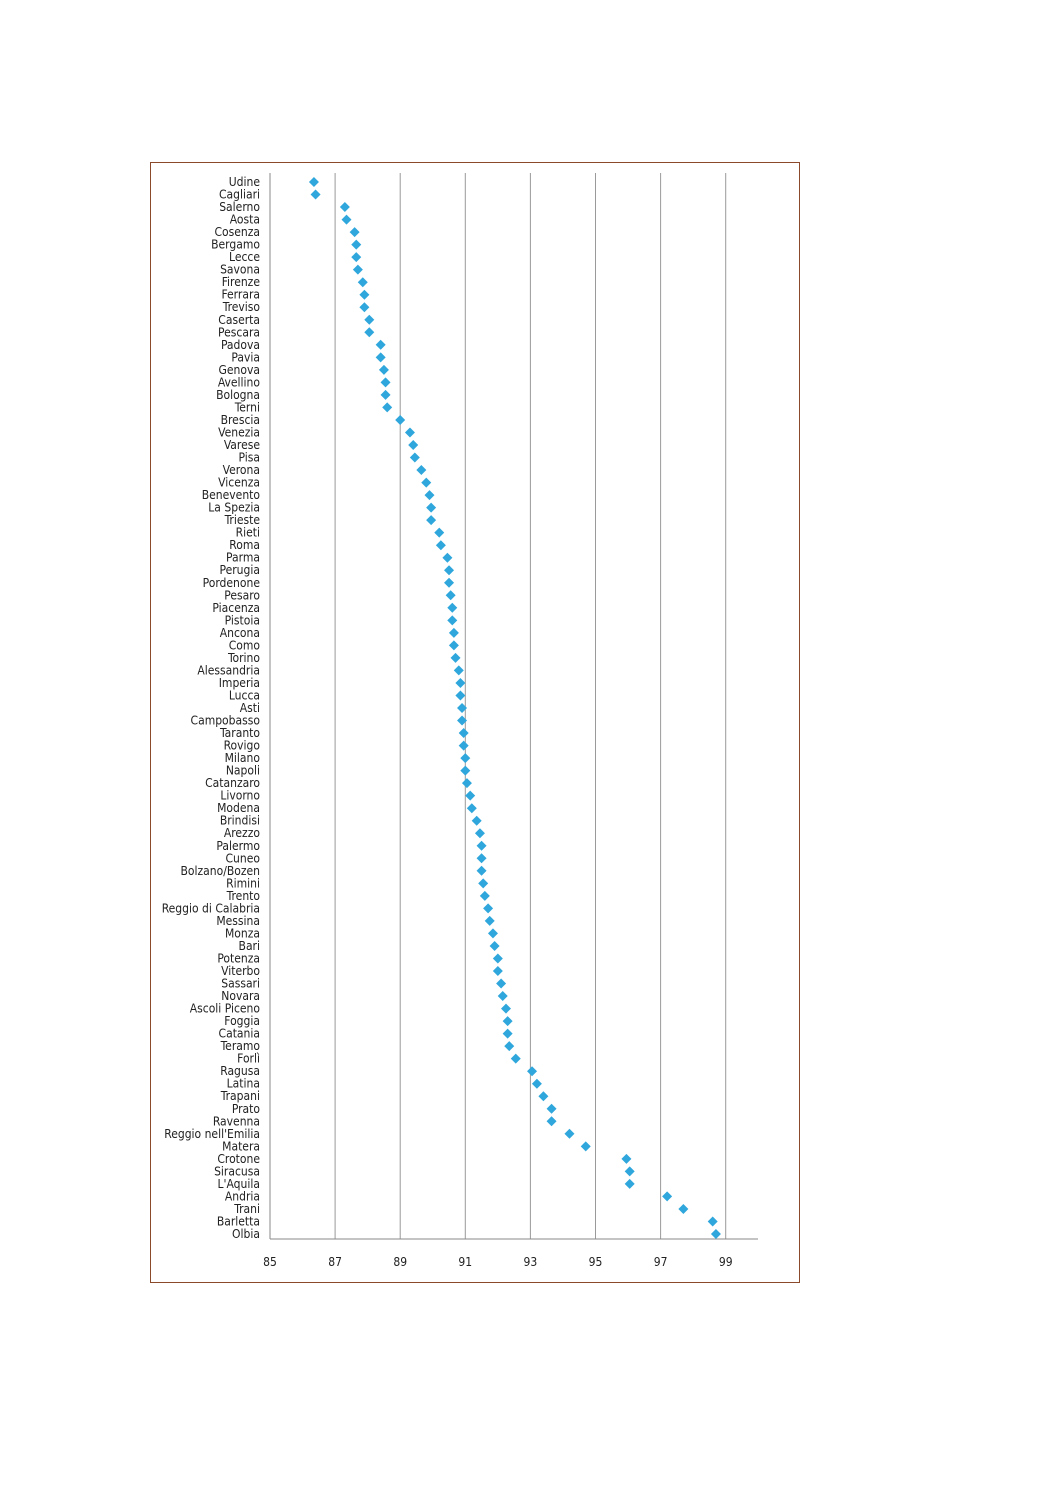  I want to click on category-label: Ravenna, so click(236, 1121).